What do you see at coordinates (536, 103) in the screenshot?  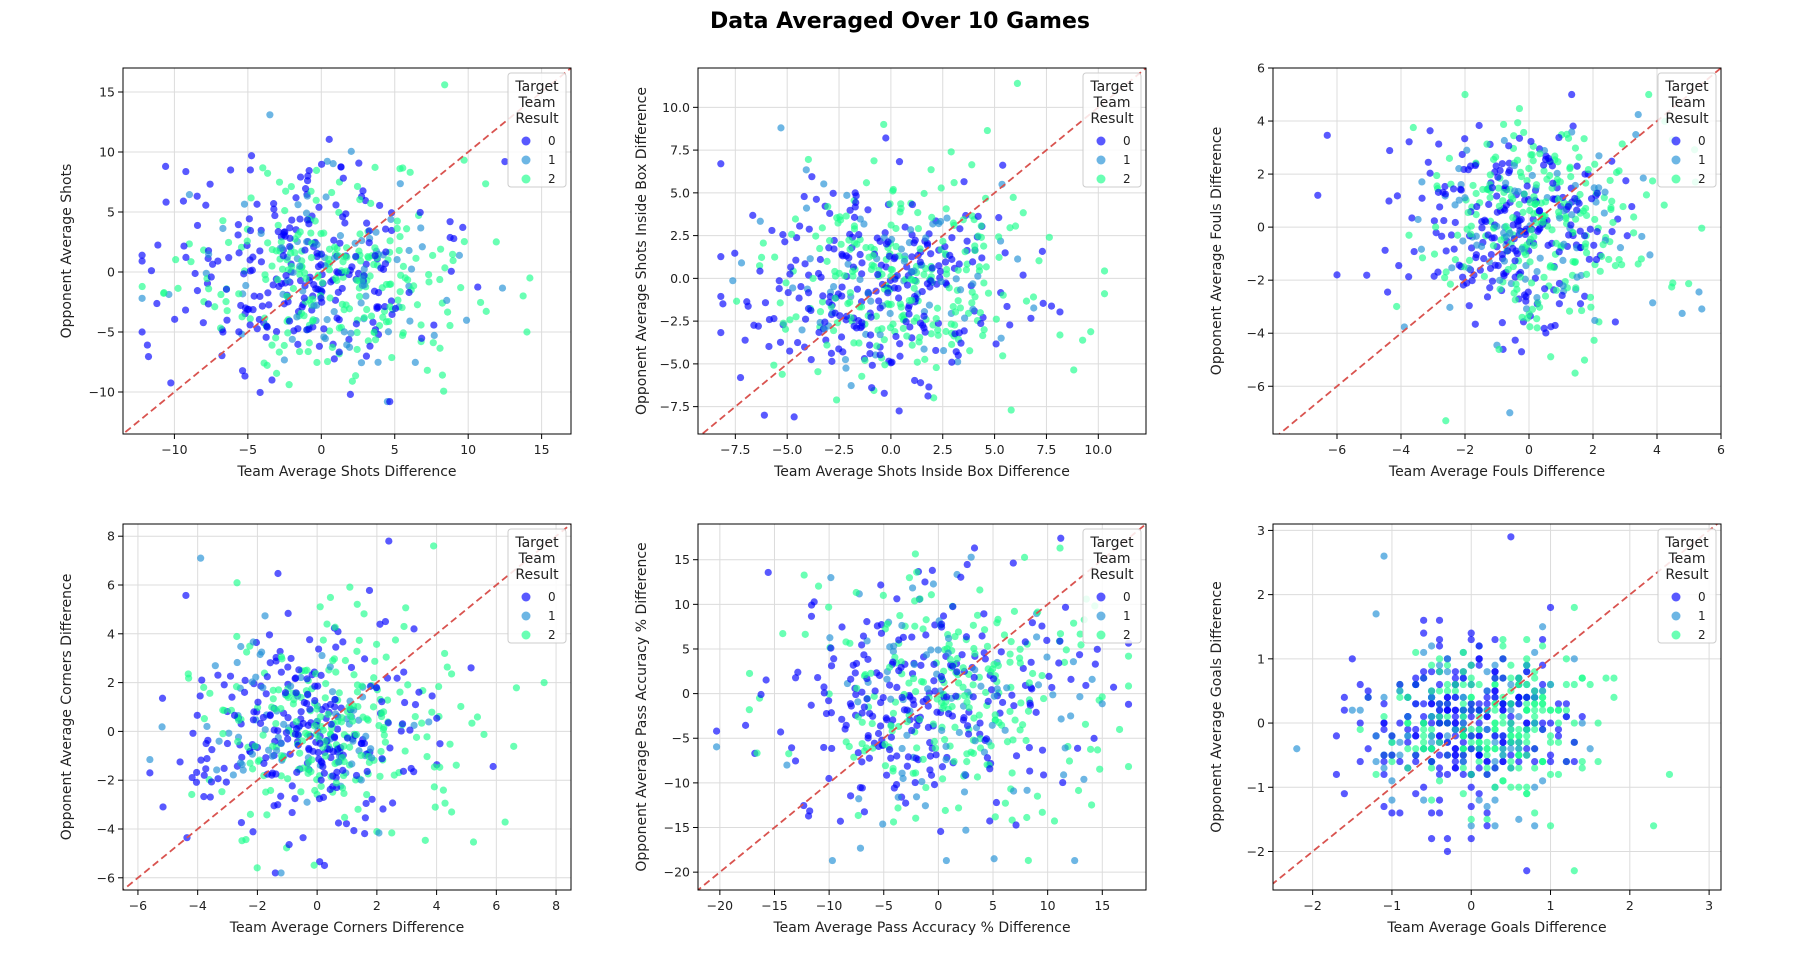 I see `legend-title-line: Team` at bounding box center [536, 103].